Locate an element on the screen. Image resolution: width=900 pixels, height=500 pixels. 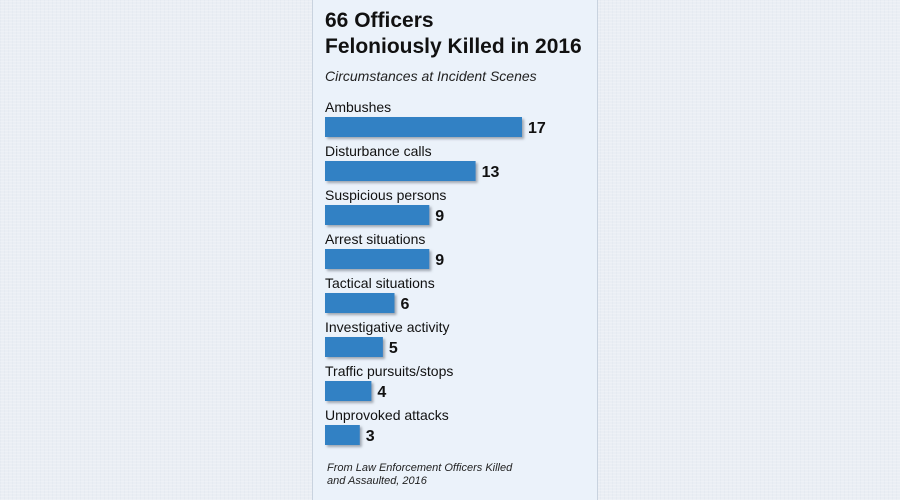
category-label: Investigative activity is located at coordinates (387, 327).